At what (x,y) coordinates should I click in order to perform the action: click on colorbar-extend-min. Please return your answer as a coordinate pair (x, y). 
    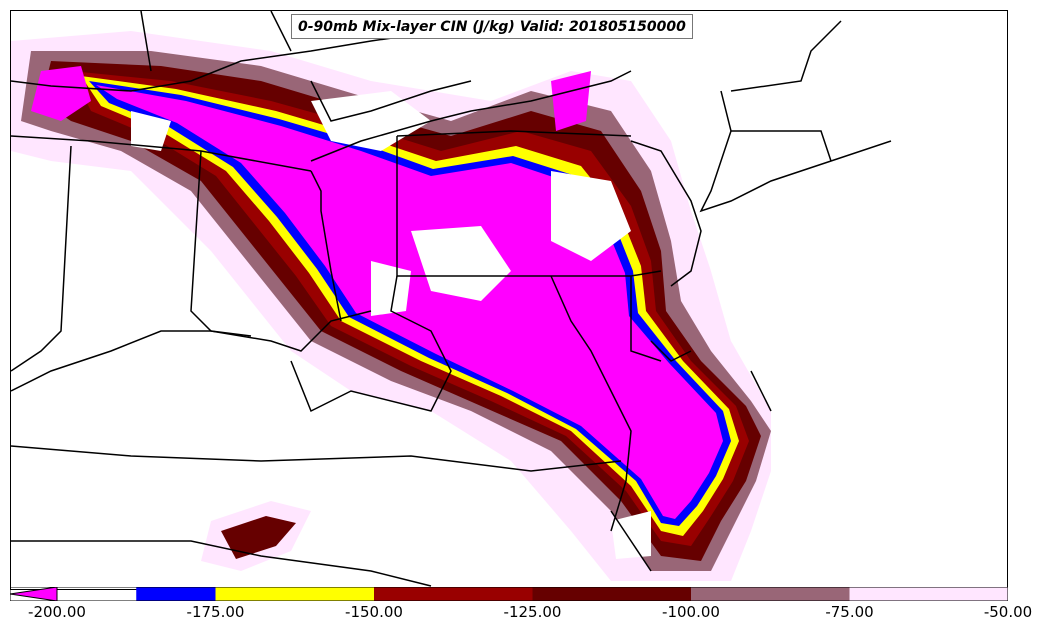
    Looking at the image, I should click on (34, 594).